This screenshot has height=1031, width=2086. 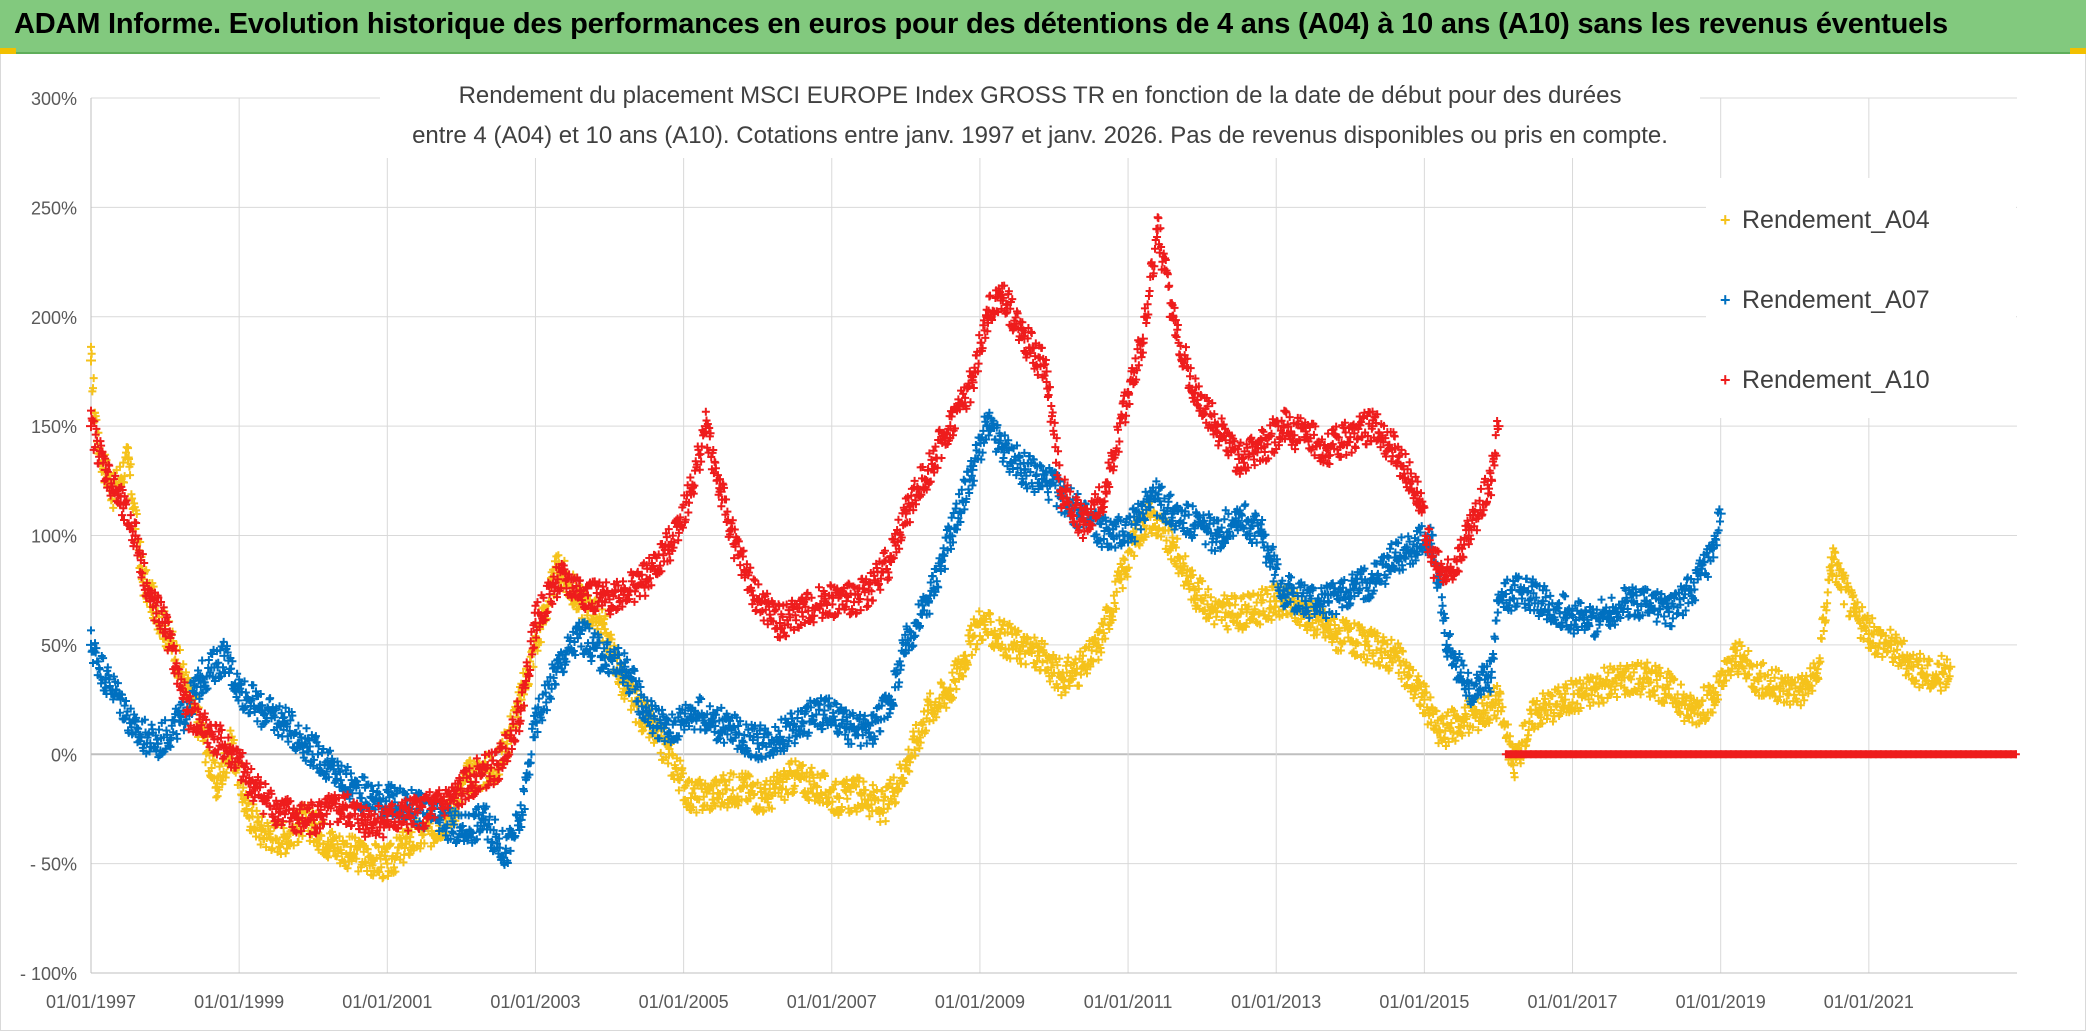 I want to click on x-tick-label: 01/01/2007, so click(x=832, y=1002).